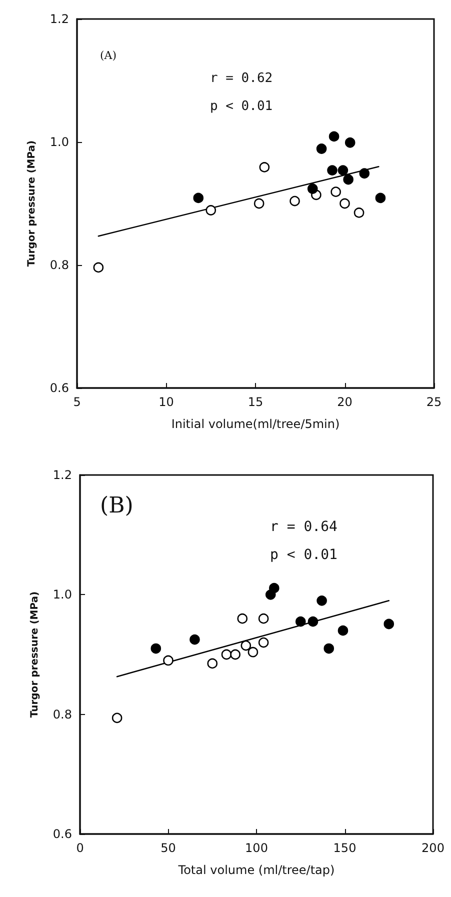  Describe the element at coordinates (241, 78) in the screenshot. I see `annotation: r = 0.62` at that location.